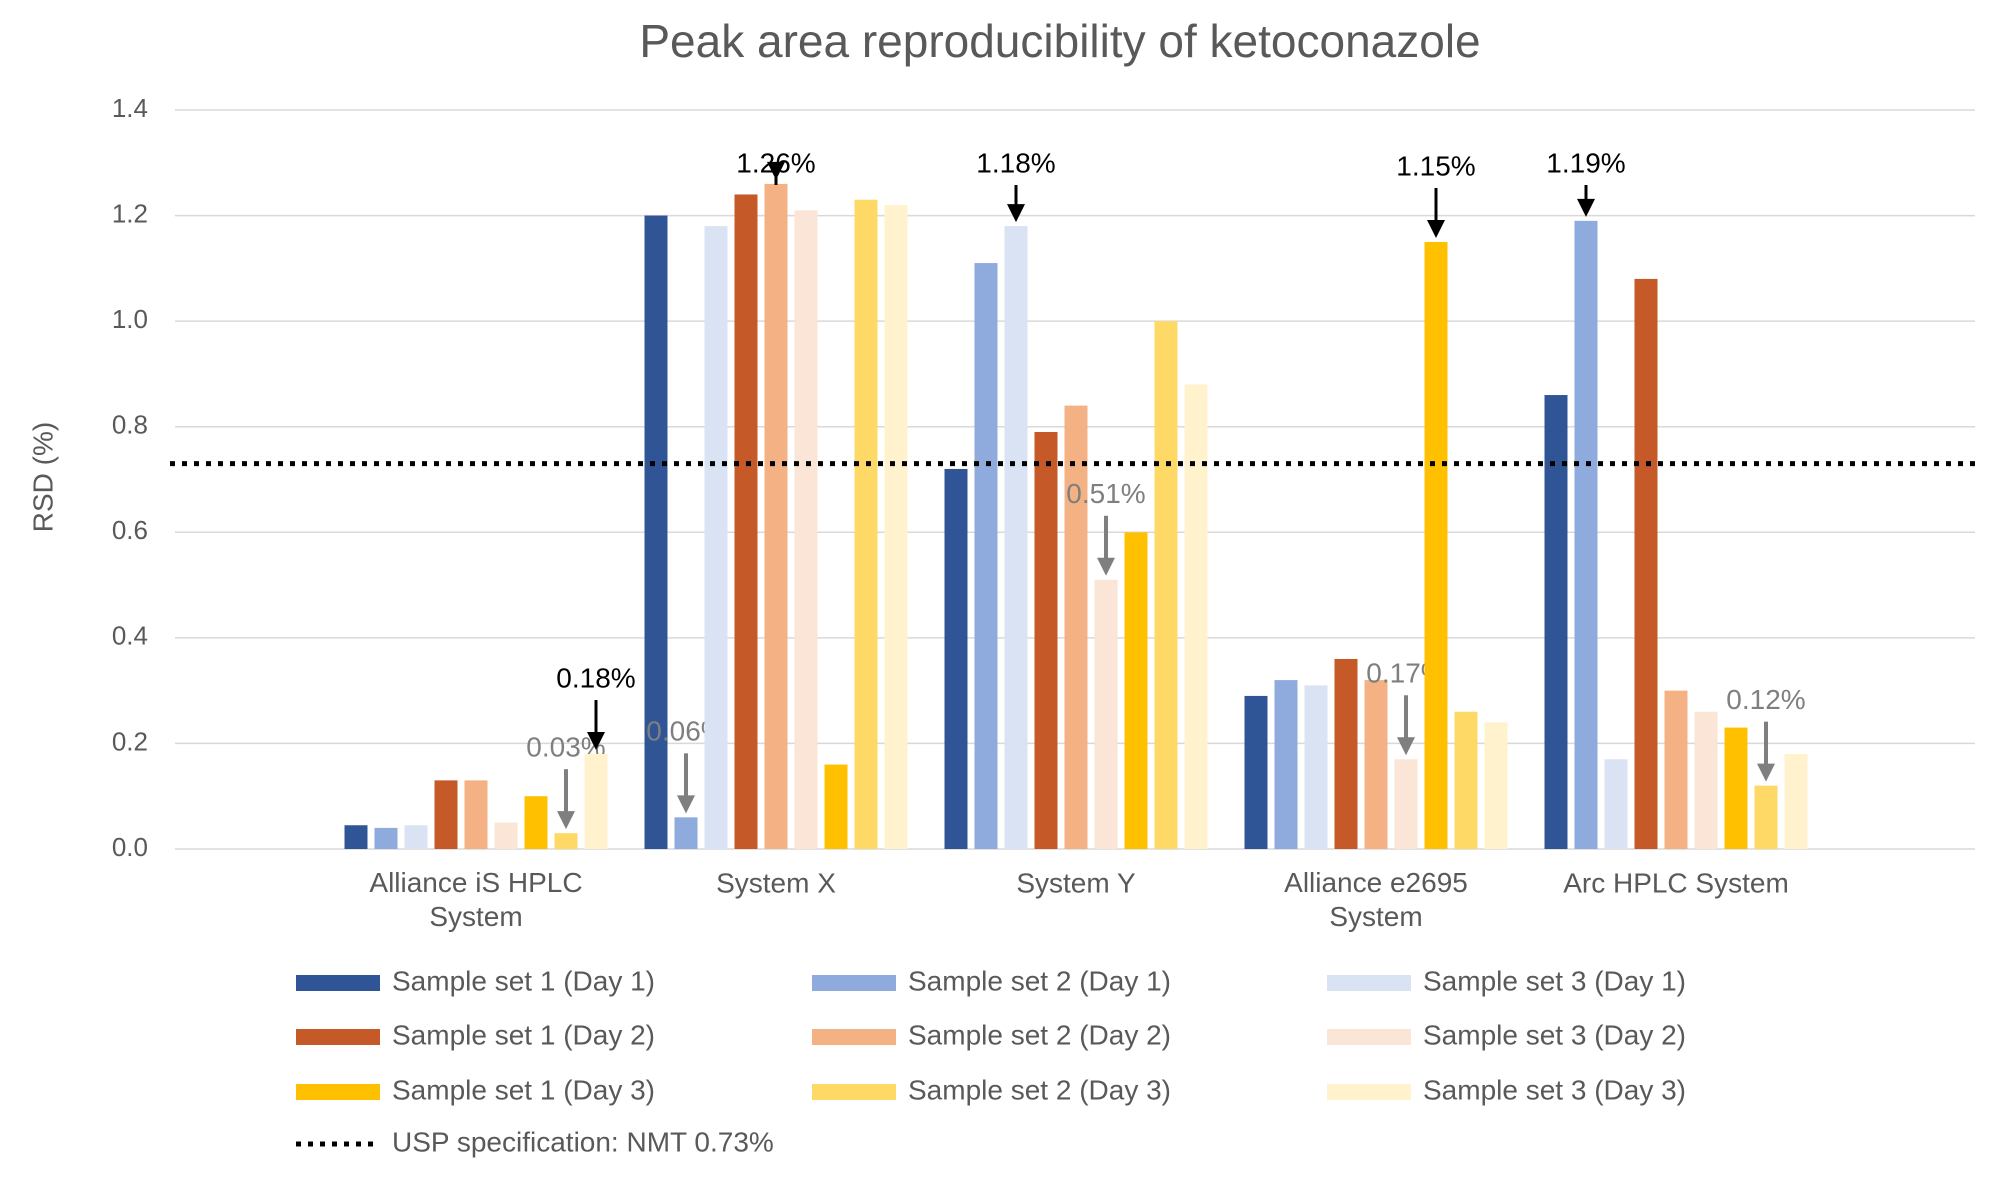 The width and height of the screenshot is (2000, 1190). What do you see at coordinates (523, 980) in the screenshot?
I see `legend-label: Sample set 1 (Day 1)` at bounding box center [523, 980].